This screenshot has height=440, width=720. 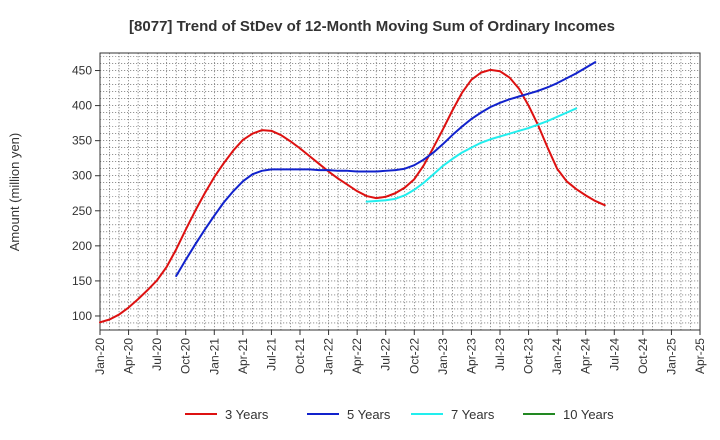 What do you see at coordinates (82, 246) in the screenshot?
I see `y-tick-label: 200` at bounding box center [82, 246].